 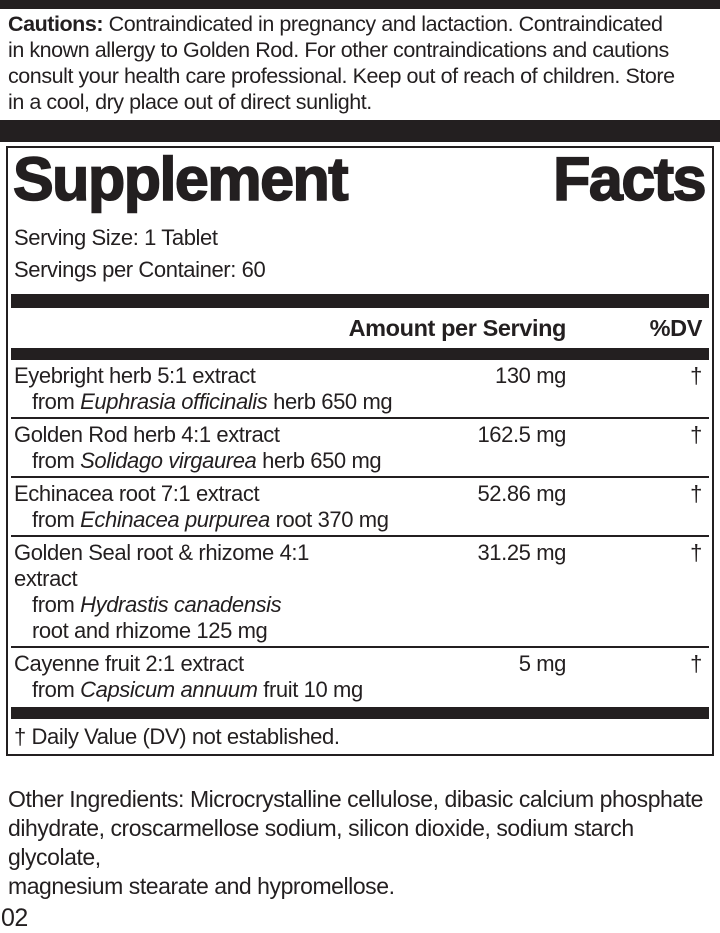 I want to click on ingredient-amount: 52.86 mg, so click(x=521, y=493).